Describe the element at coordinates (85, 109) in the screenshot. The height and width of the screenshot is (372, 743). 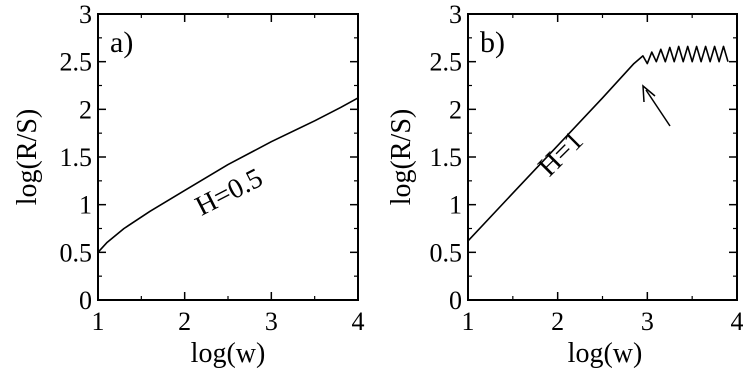
I see `y-tick-label-a: 2` at that location.